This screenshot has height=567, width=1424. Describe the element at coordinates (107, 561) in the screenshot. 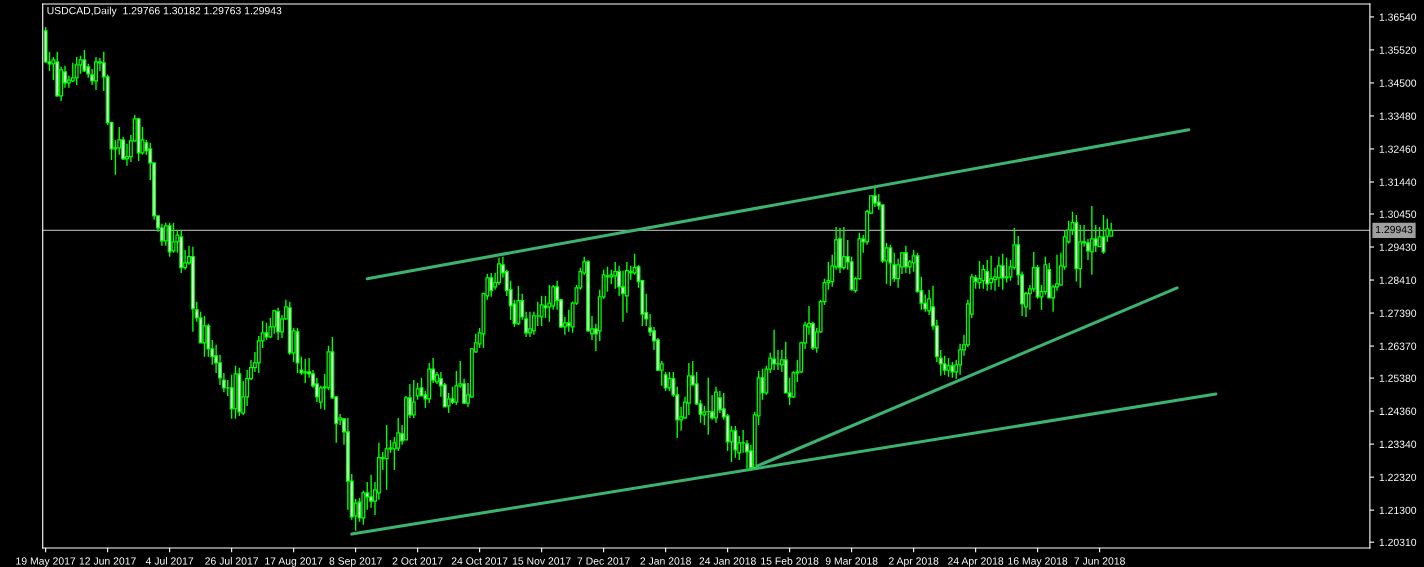

I see `x-tick-label: 12 Jun 2017` at that location.